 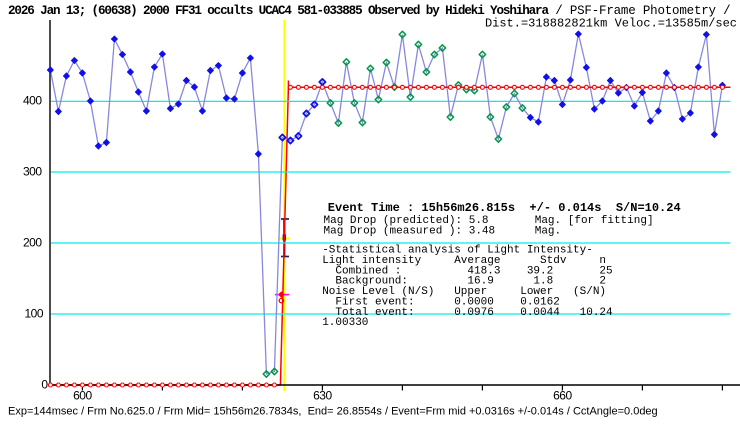 What do you see at coordinates (464, 282) in the screenshot?
I see `svg-text:Background: 16.9: Background: 16.9 1.8 2` at bounding box center [464, 282].